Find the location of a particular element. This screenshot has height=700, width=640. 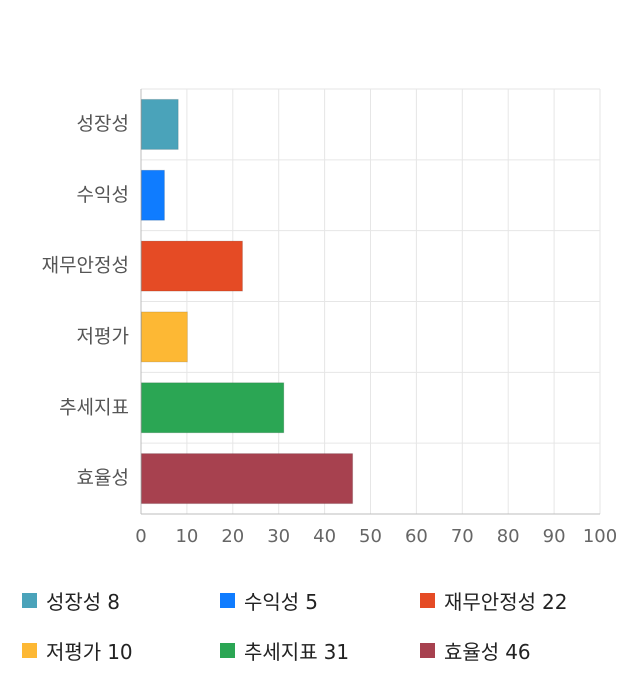

legend-item-5: 효율성 46 is located at coordinates (475, 650).